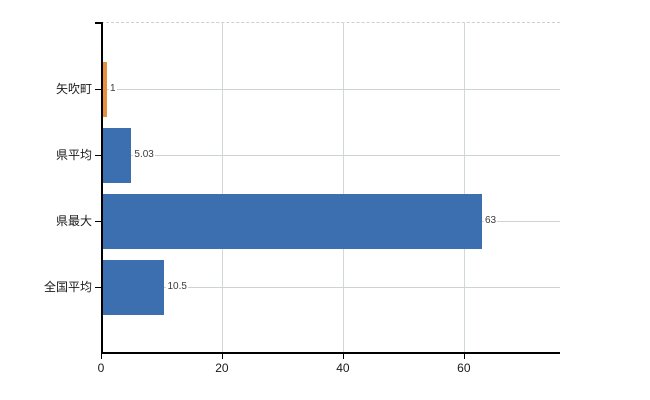 This screenshot has width=650, height=400. I want to click on category-label: 矢吹町, so click(73, 89).